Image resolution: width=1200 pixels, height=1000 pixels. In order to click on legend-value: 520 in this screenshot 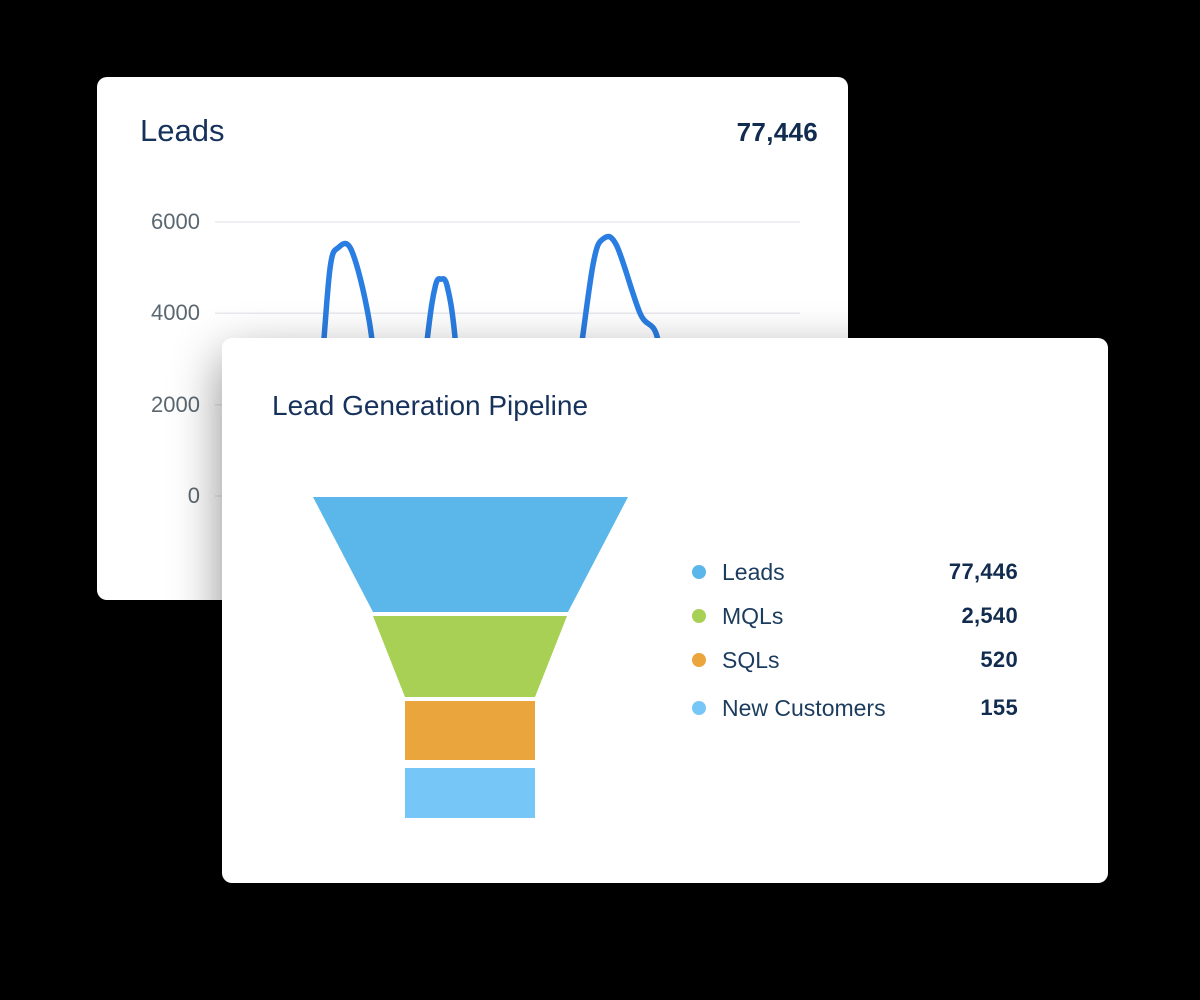, I will do `click(999, 659)`.